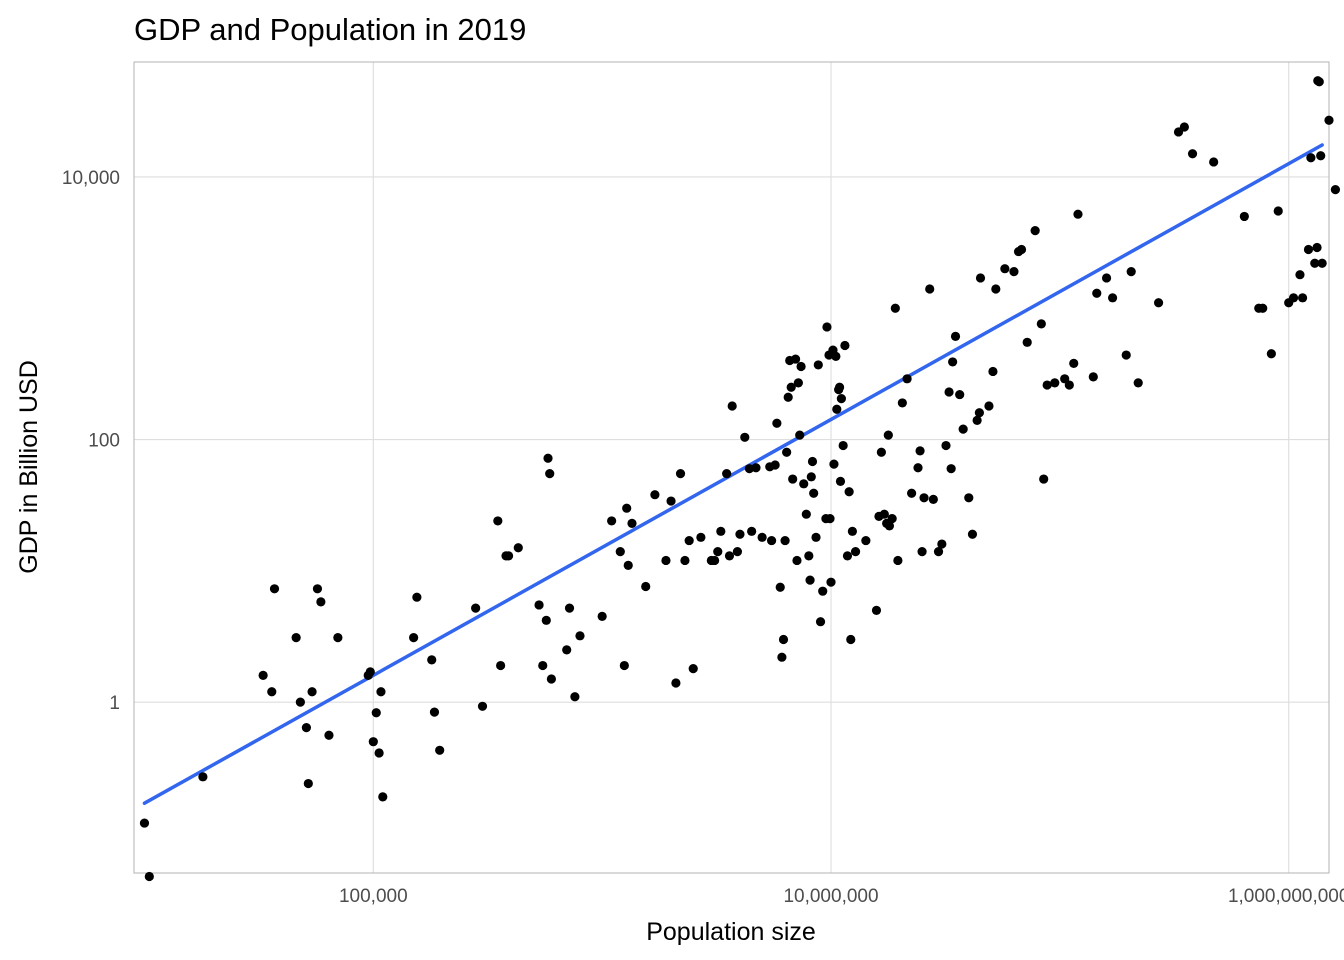 This screenshot has height=960, width=1344. What do you see at coordinates (114, 703) in the screenshot?
I see `y-tick-label: 1` at bounding box center [114, 703].